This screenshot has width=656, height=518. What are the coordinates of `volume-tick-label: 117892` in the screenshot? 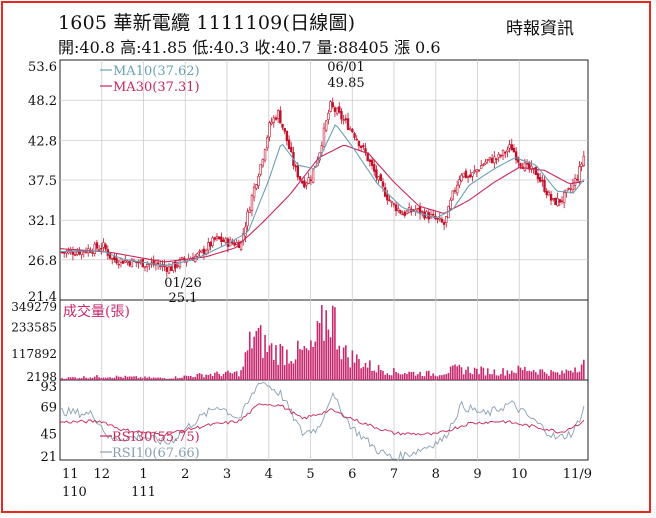 It's located at (34, 354).